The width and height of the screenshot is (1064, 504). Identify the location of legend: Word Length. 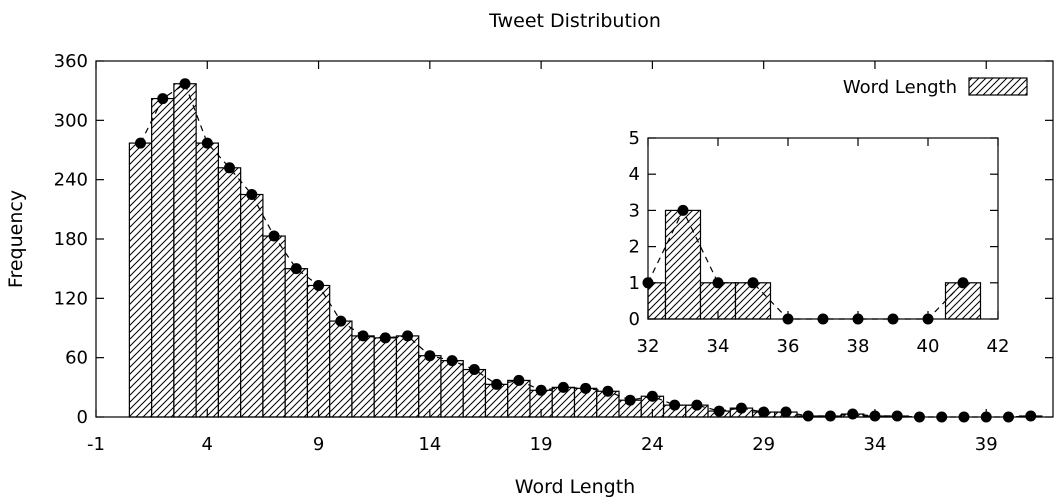
(935, 87).